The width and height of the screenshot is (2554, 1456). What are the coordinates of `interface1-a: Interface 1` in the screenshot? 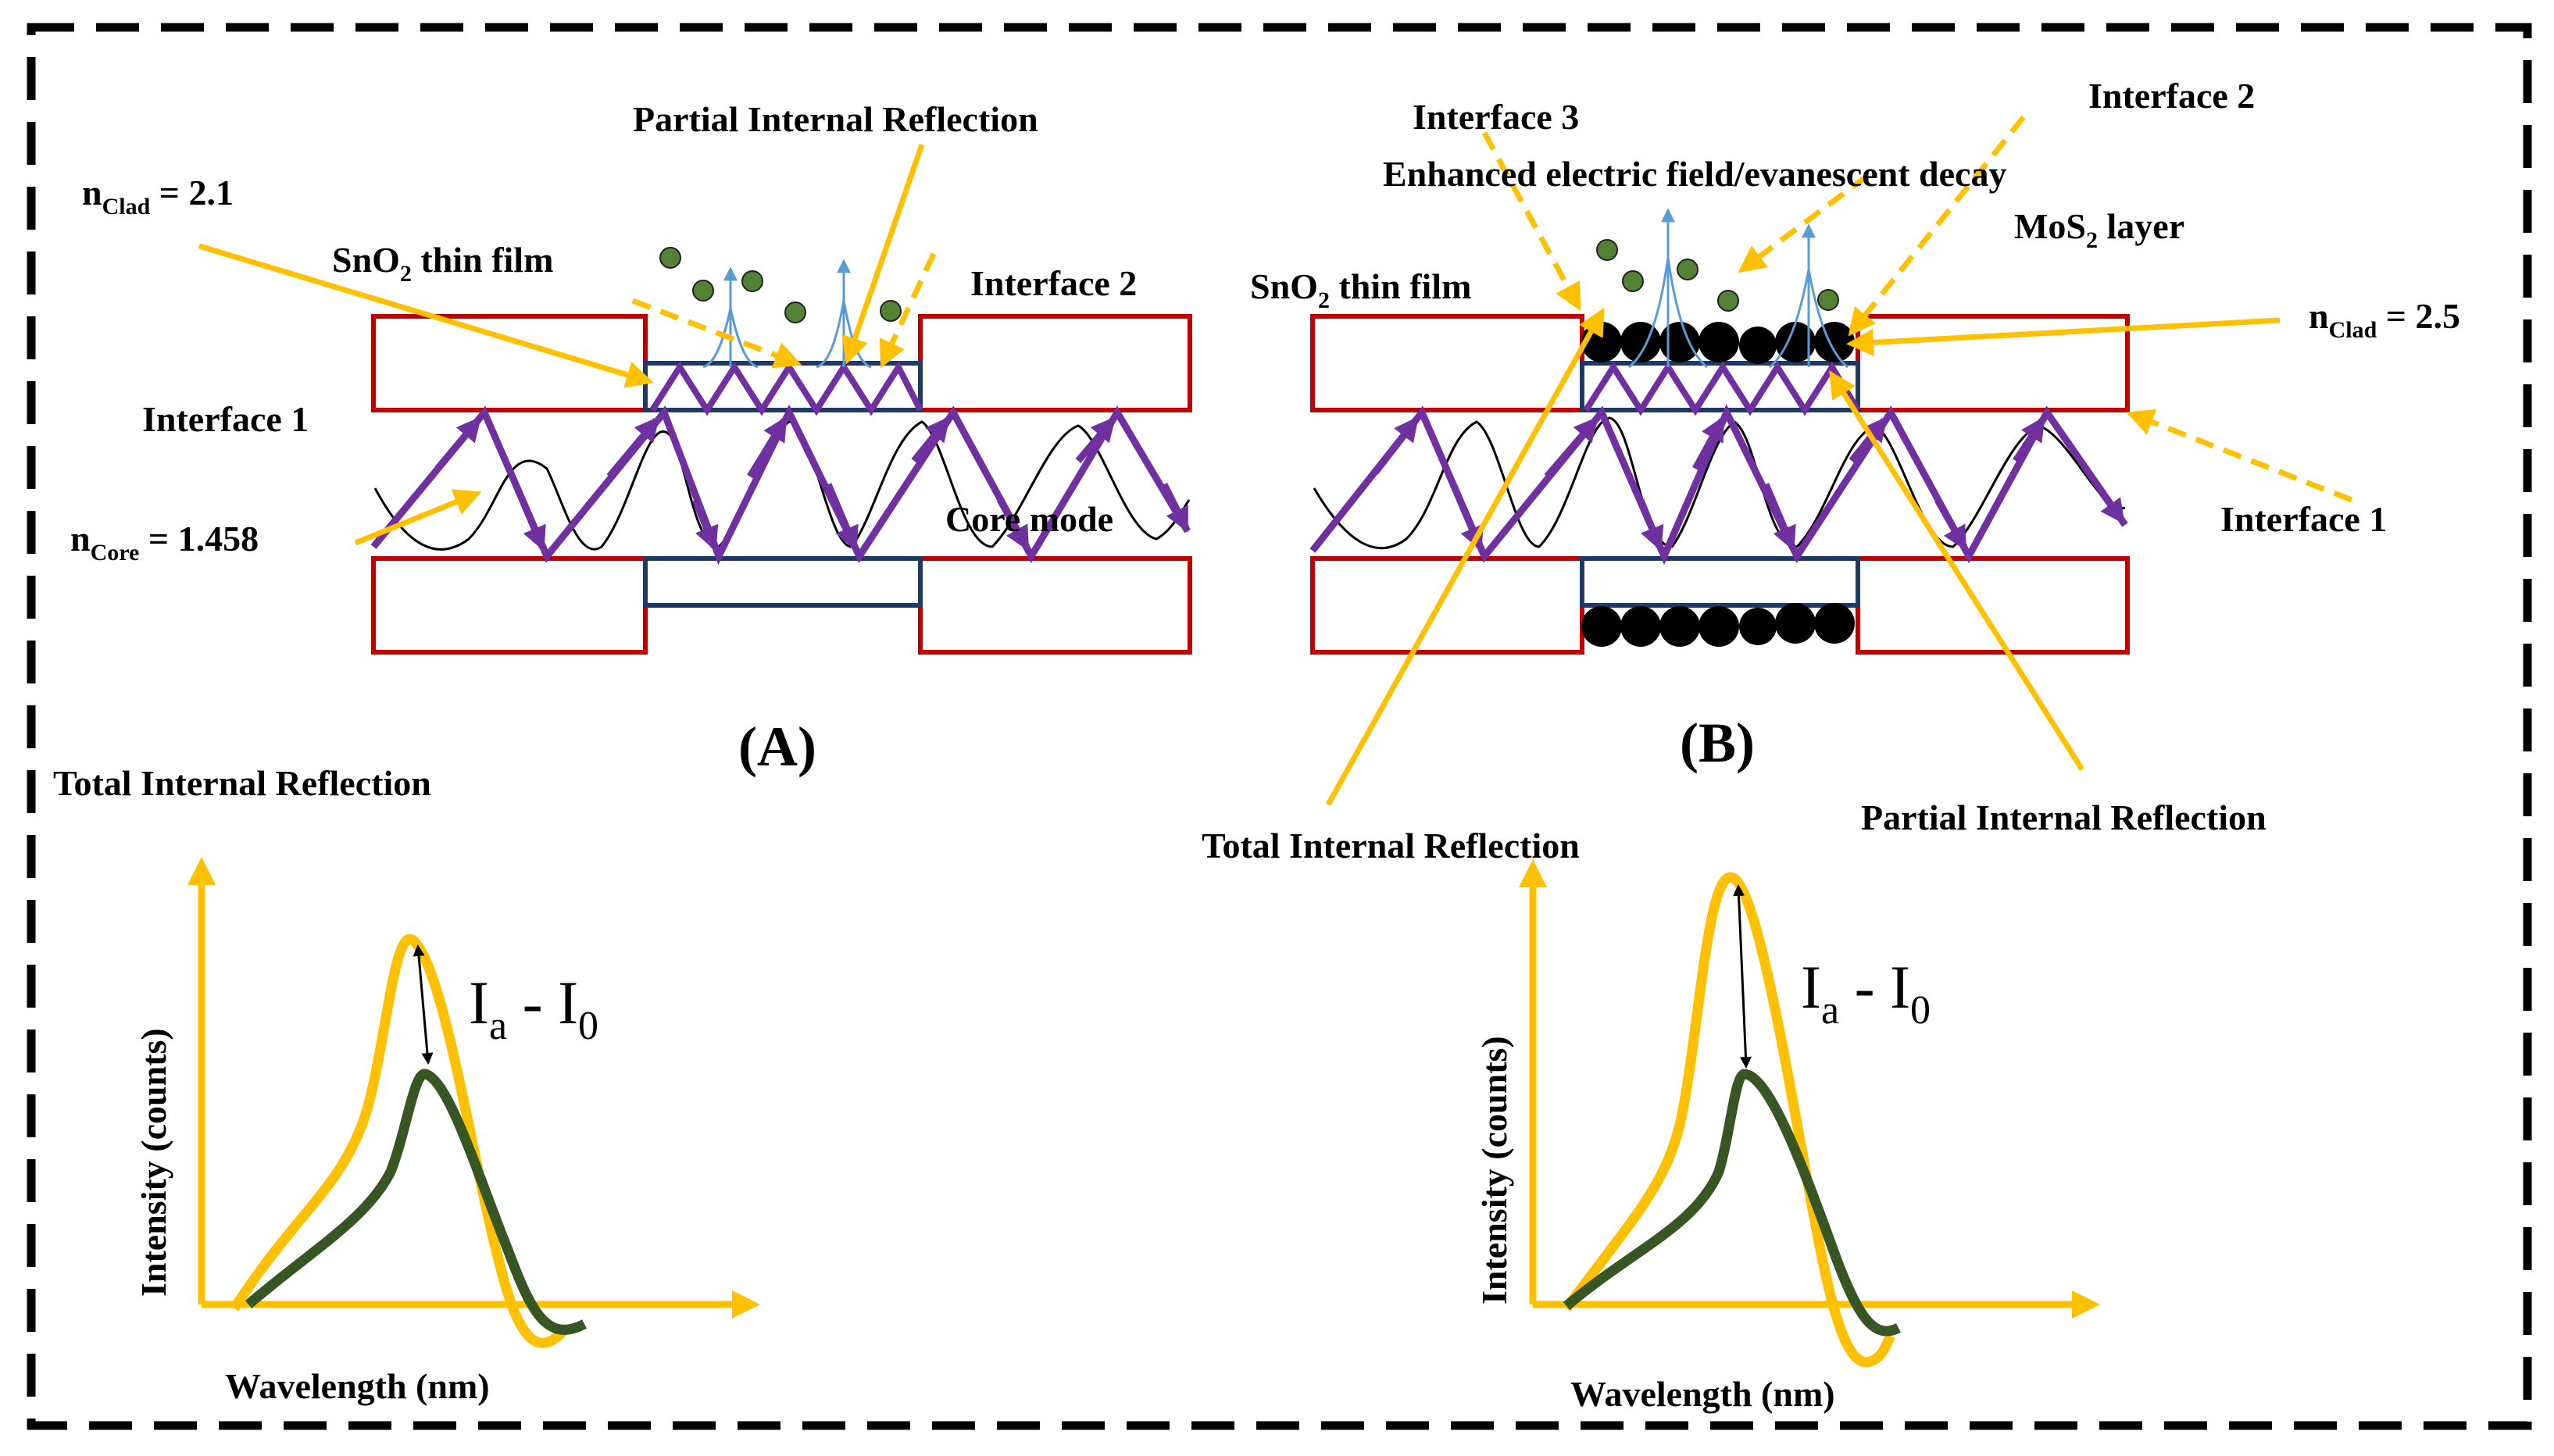 It's located at (225, 419).